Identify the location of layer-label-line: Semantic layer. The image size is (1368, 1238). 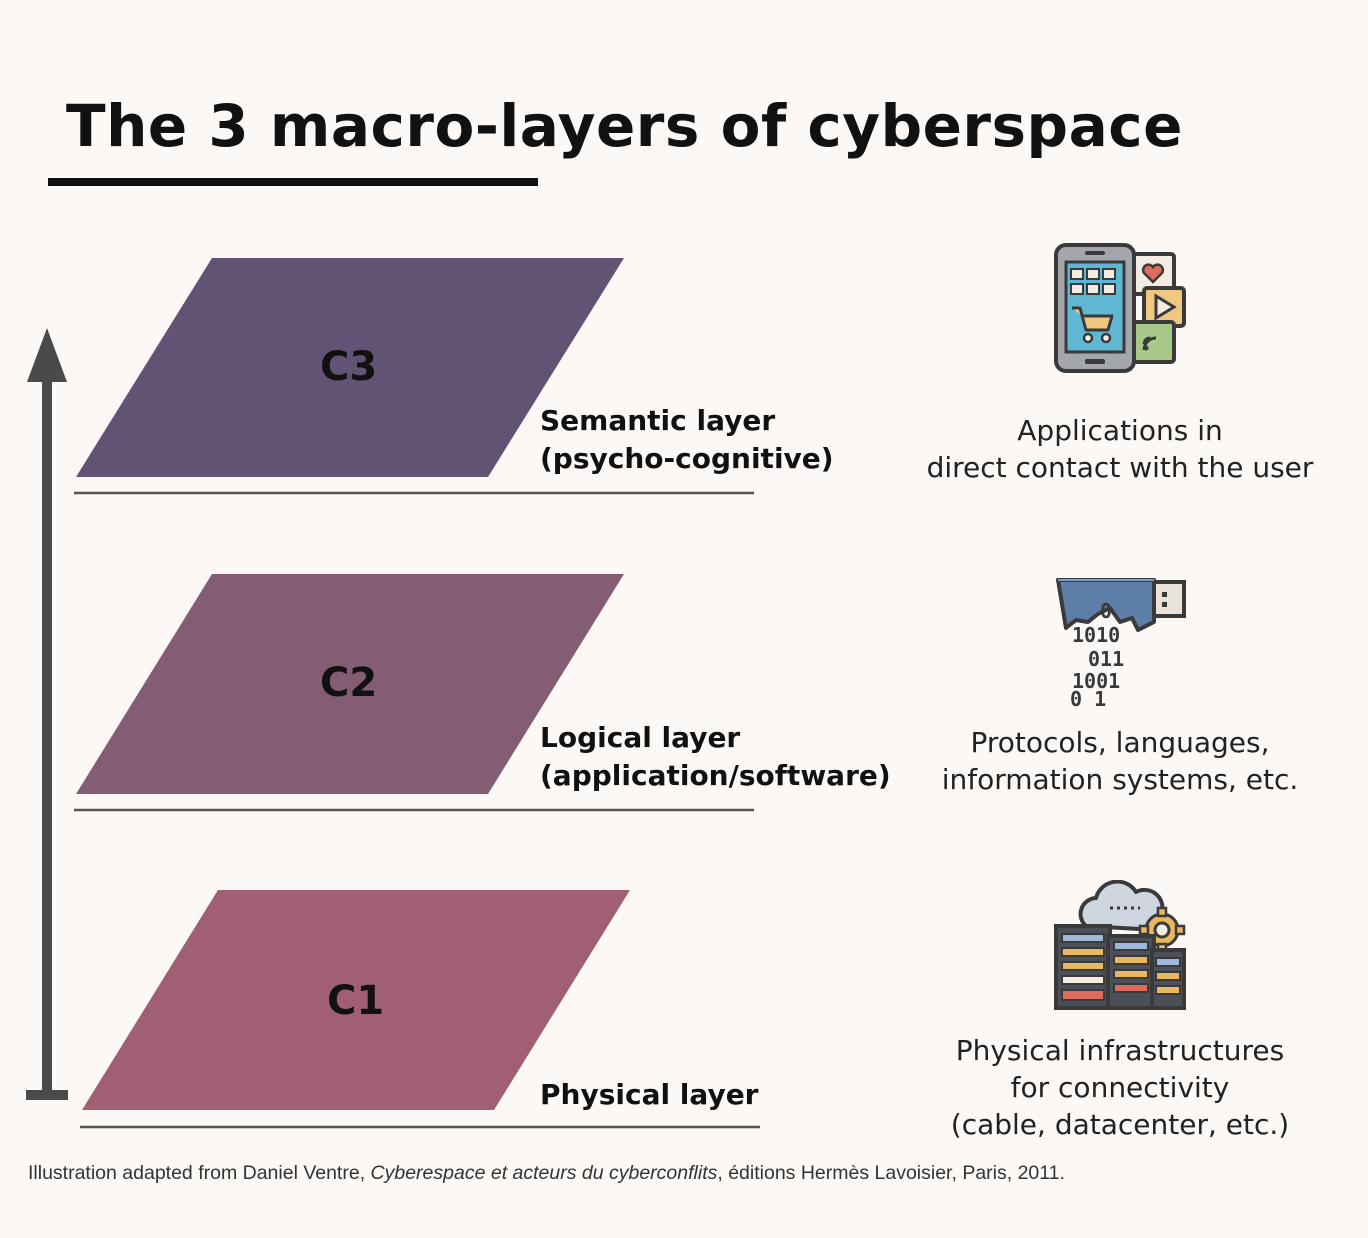
(658, 420).